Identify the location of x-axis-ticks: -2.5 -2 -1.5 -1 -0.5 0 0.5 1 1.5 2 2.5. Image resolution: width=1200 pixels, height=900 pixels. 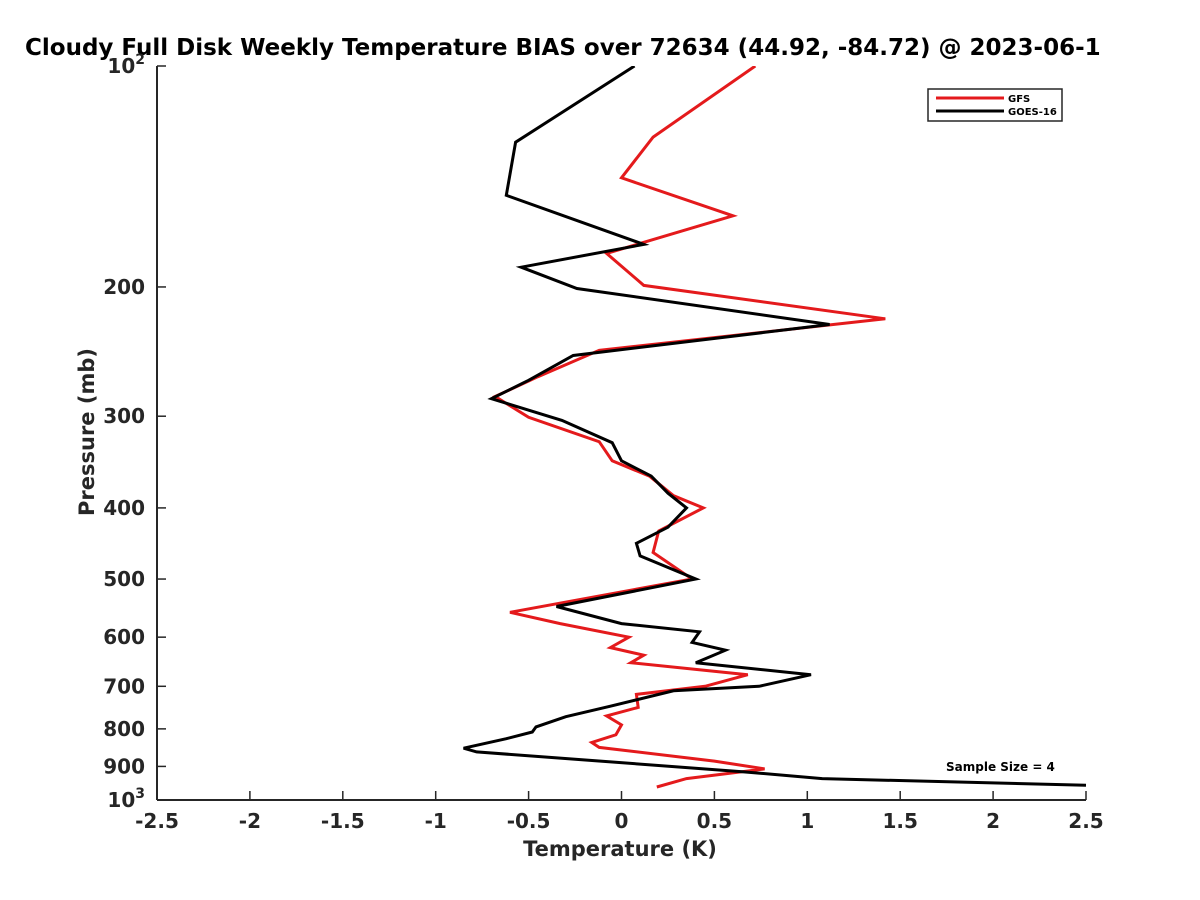
(619, 812).